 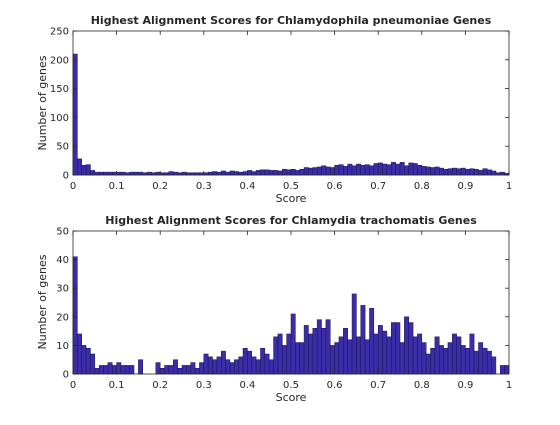 What do you see at coordinates (59, 89) in the screenshot?
I see `y-tick-label: 150` at bounding box center [59, 89].